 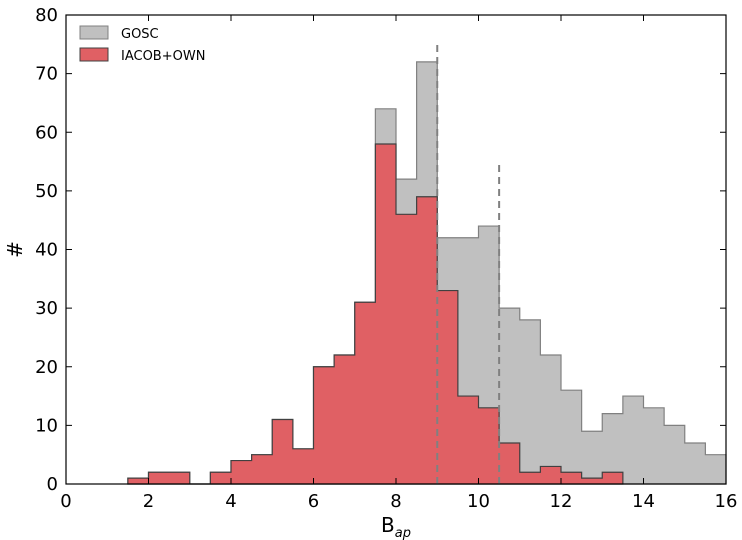 What do you see at coordinates (140, 34) in the screenshot?
I see `legend-label: GOSC` at bounding box center [140, 34].